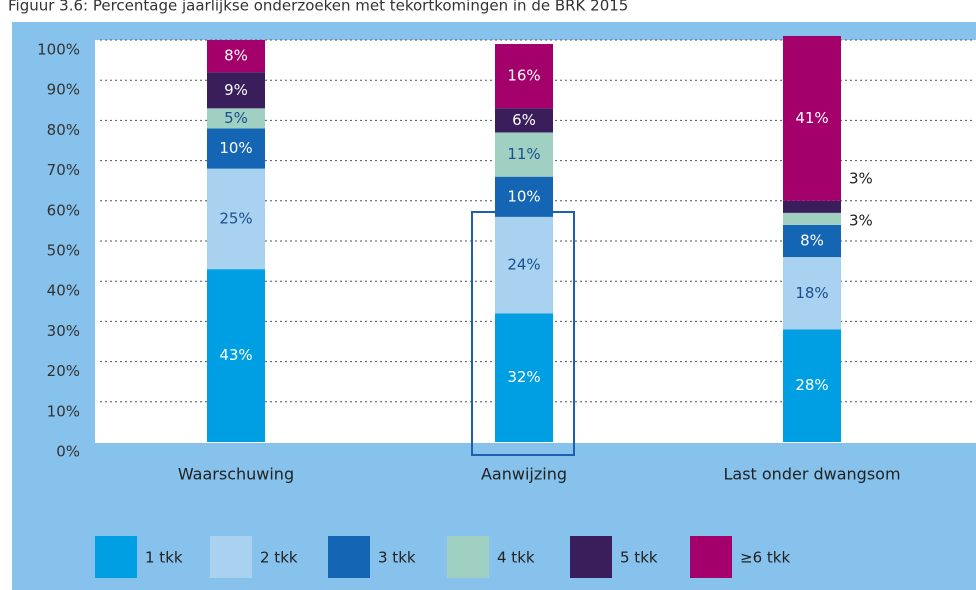 The height and width of the screenshot is (590, 976). Describe the element at coordinates (811, 474) in the screenshot. I see `x-tick-label: Last onder dwangsom` at that location.